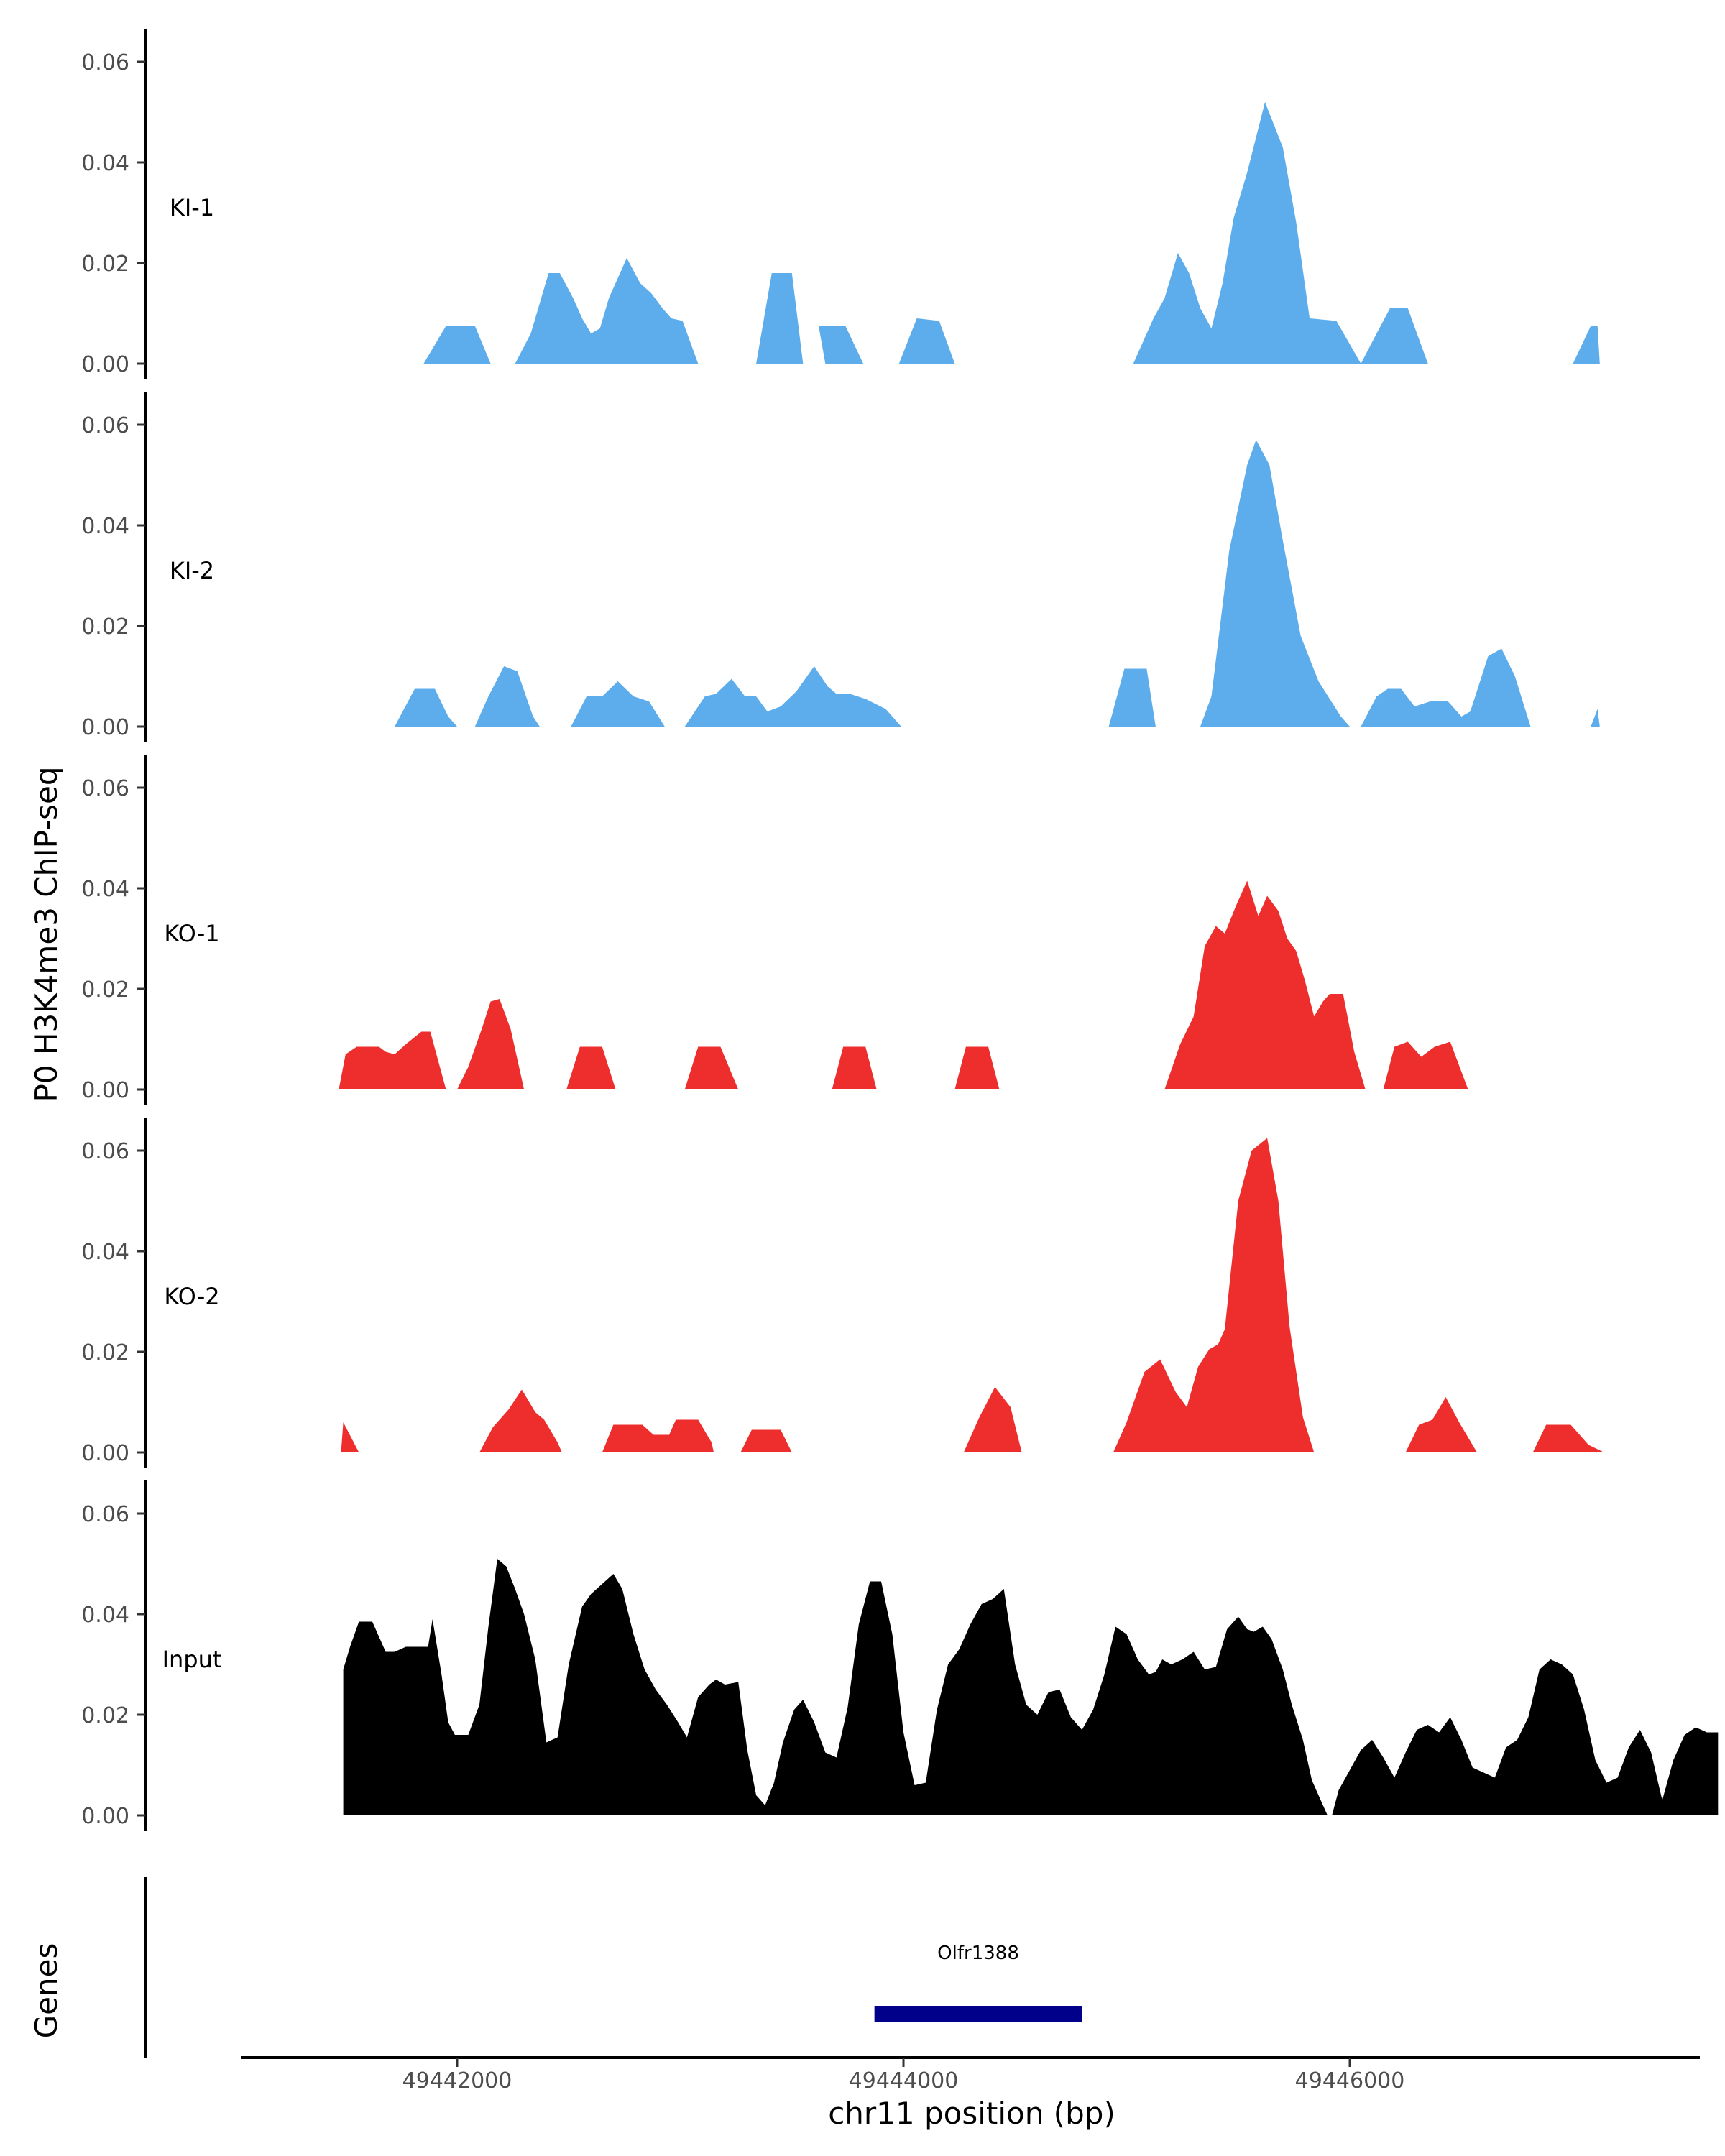 This screenshot has width=1725, height=2156. I want to click on x-tick-label: 49442000, so click(457, 2080).